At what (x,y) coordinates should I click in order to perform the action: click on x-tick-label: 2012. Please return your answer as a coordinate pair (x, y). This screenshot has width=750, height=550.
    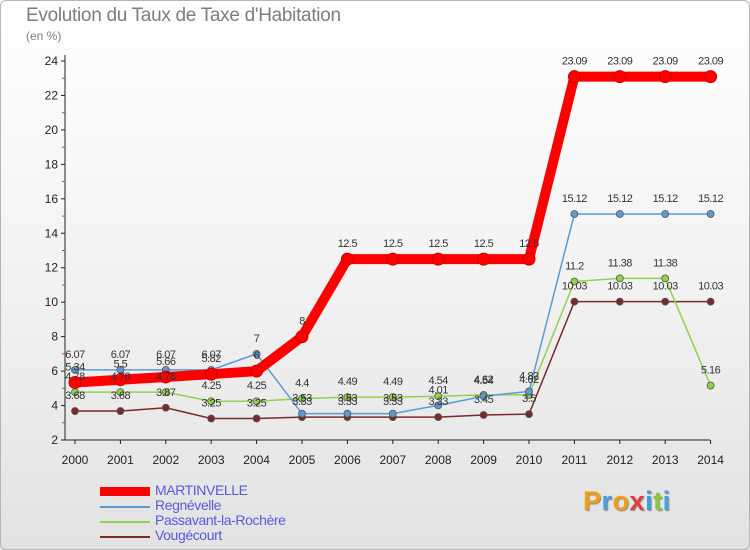
    Looking at the image, I should click on (619, 460).